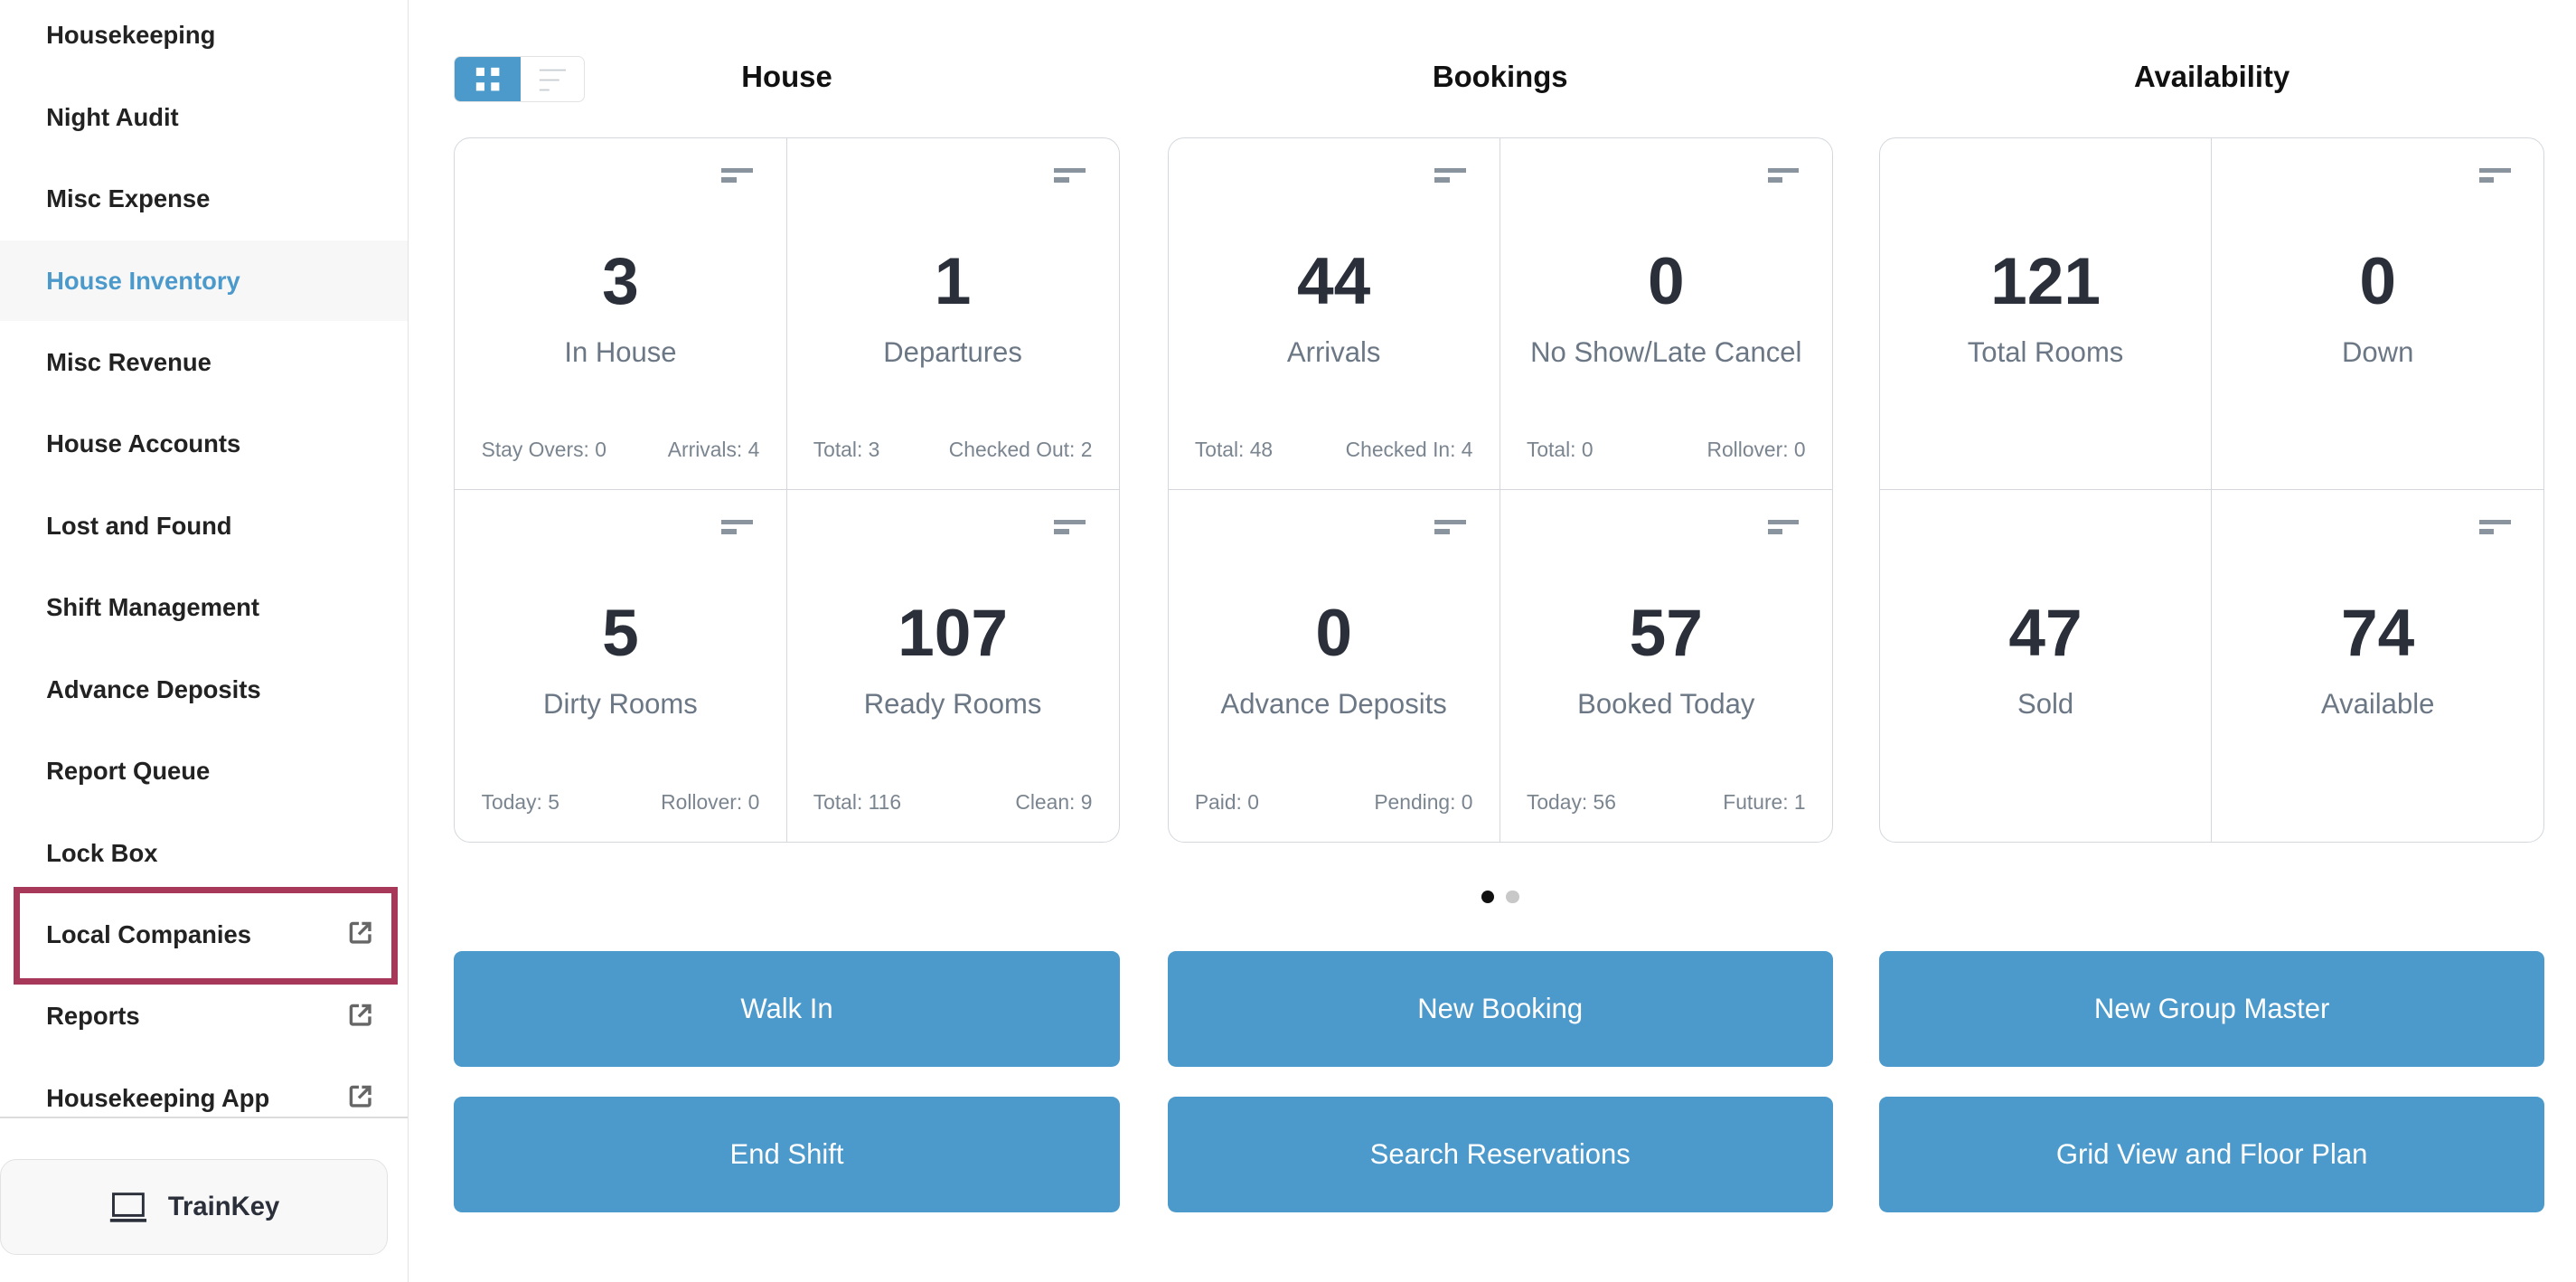 This screenshot has width=2576, height=1282. I want to click on sidebar-item-label: Misc Expense, so click(129, 199).